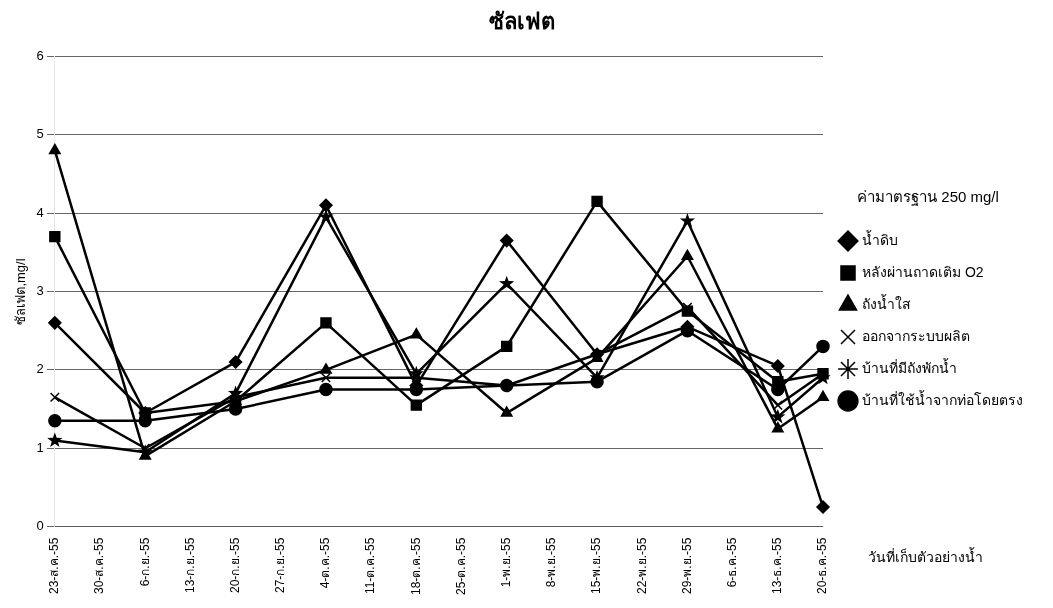 The height and width of the screenshot is (608, 1053). What do you see at coordinates (596, 565) in the screenshot?
I see `x-tick-label: 15-พ.ย.-55` at bounding box center [596, 565].